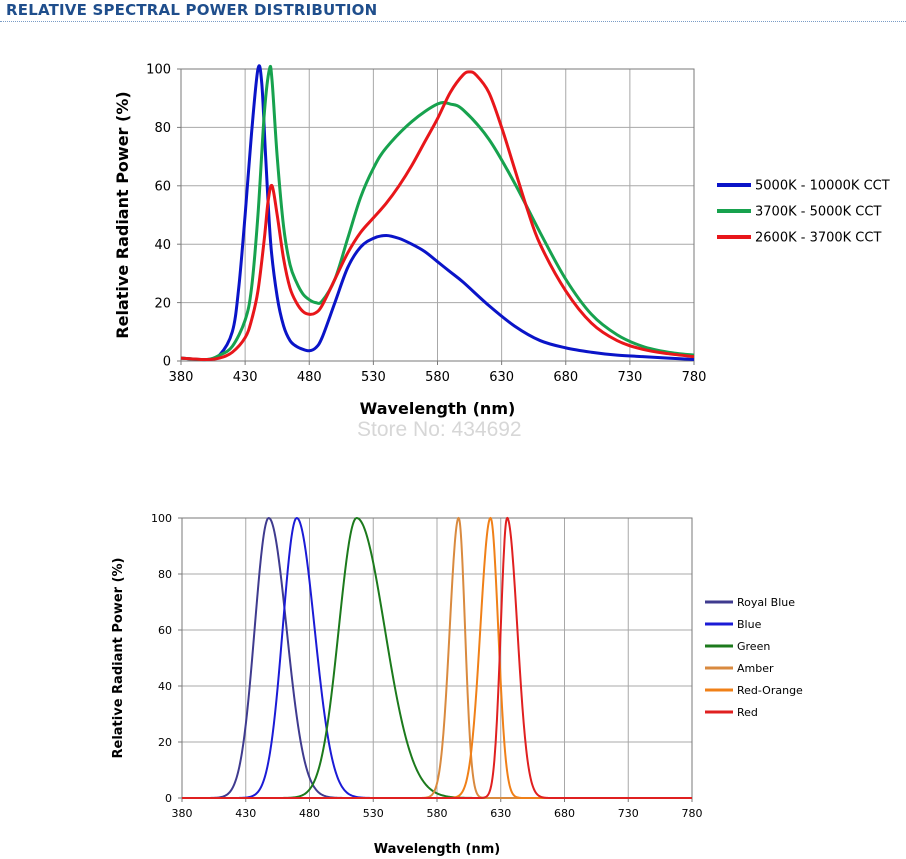 This screenshot has height=859, width=906. I want to click on legend-label: Blue, so click(749, 624).